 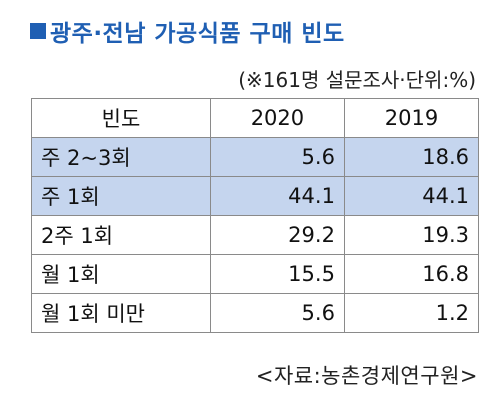 What do you see at coordinates (121, 157) in the screenshot?
I see `row-label: 주 2~3회` at bounding box center [121, 157].